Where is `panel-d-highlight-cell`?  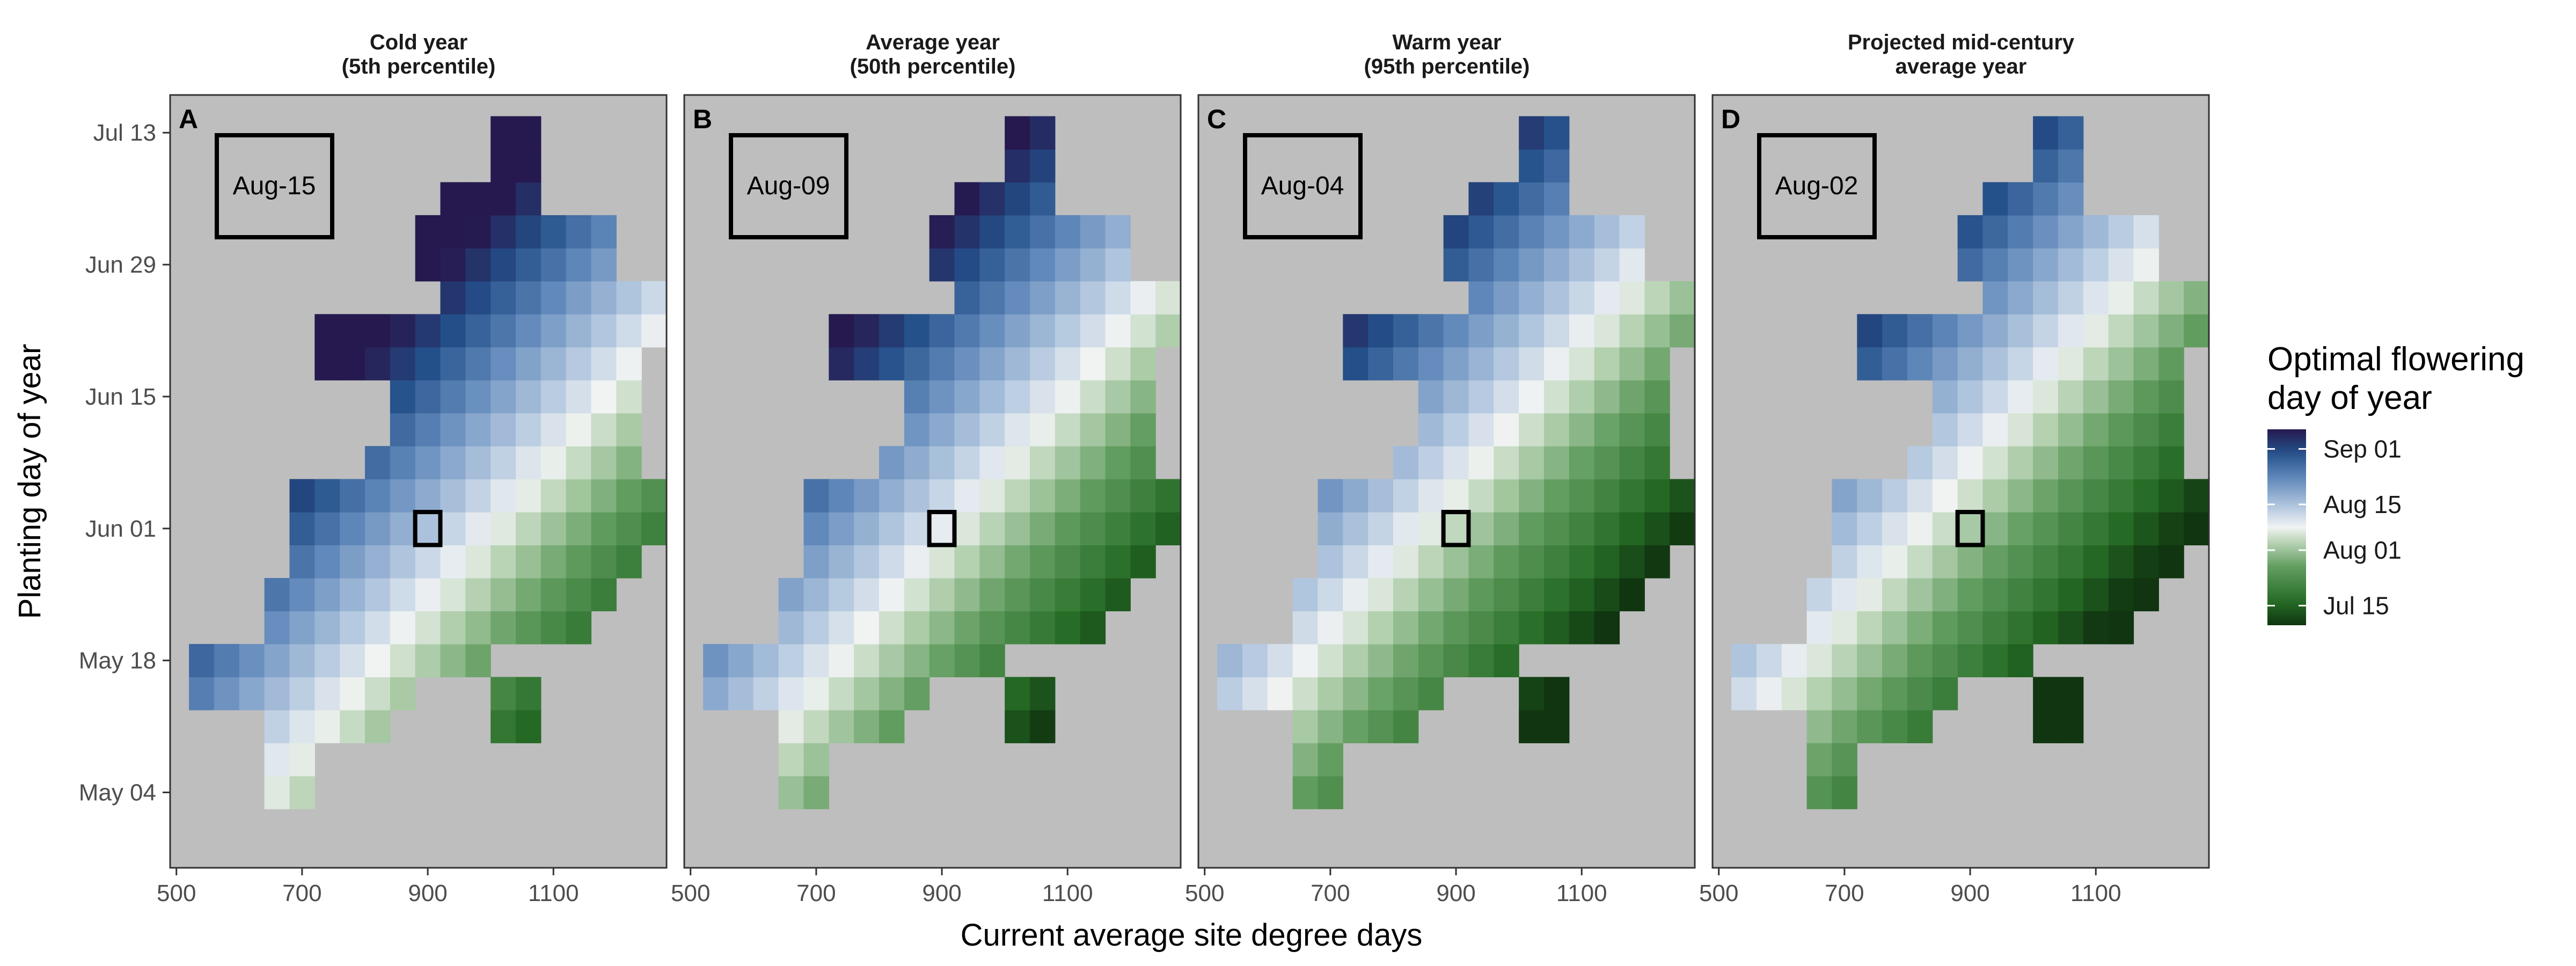
panel-d-highlight-cell is located at coordinates (1970, 528).